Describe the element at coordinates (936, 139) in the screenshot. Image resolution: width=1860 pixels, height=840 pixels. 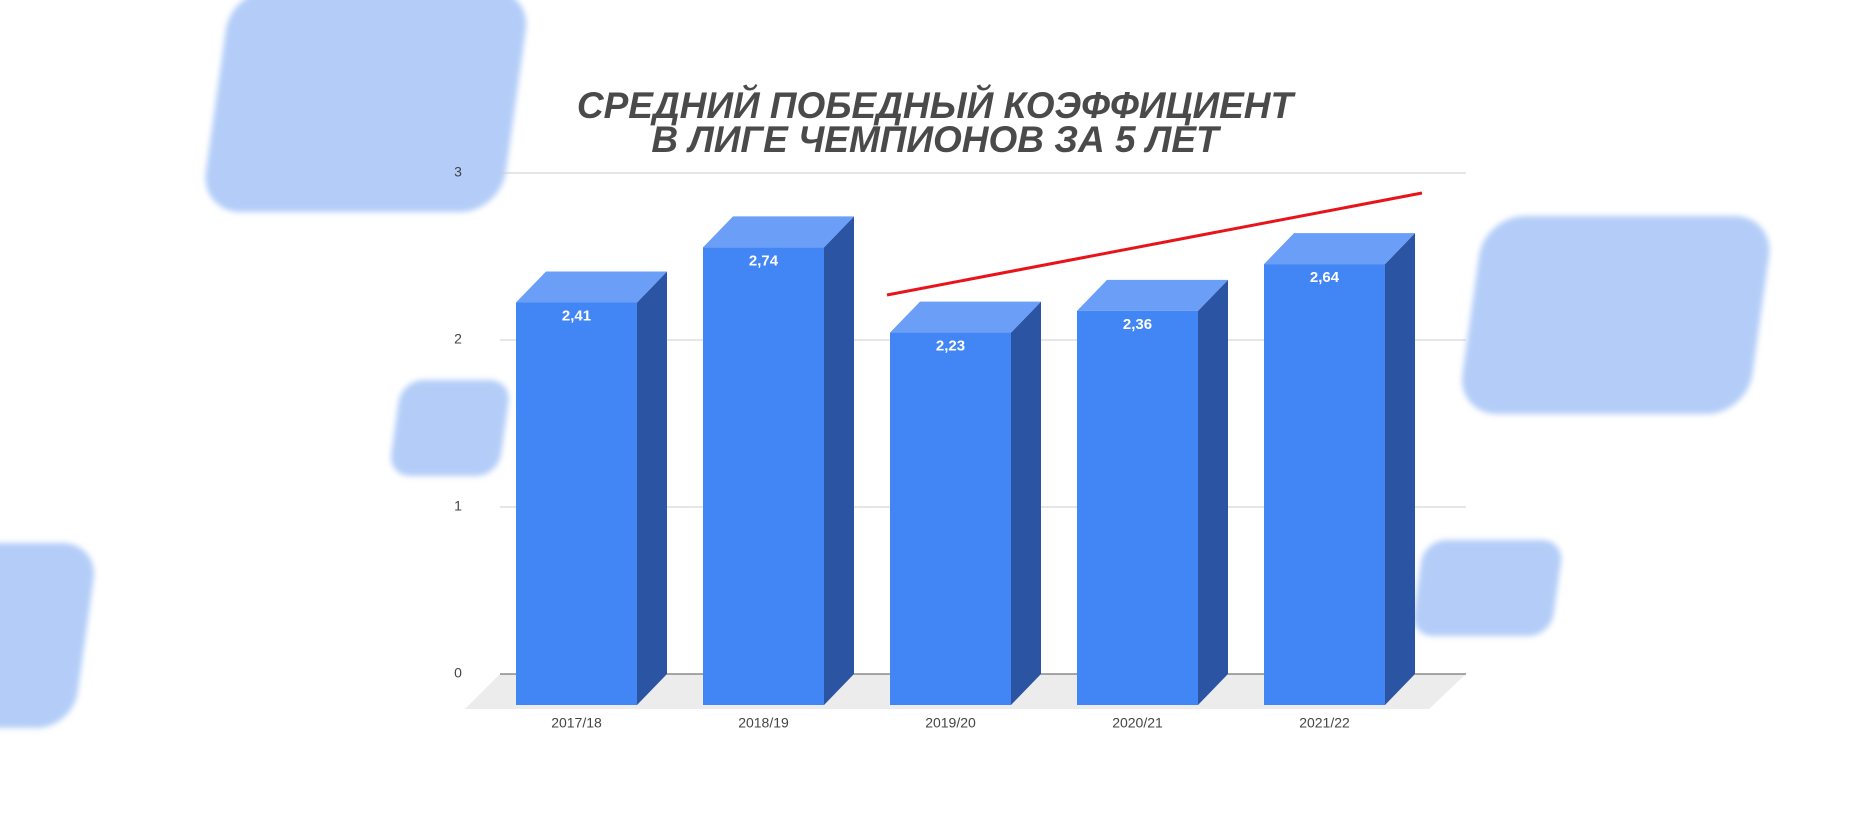
I see `chart-subtitle: В ЛИГЕ ЧЕМПИОНОВ ЗА 5 ЛЕТ` at that location.